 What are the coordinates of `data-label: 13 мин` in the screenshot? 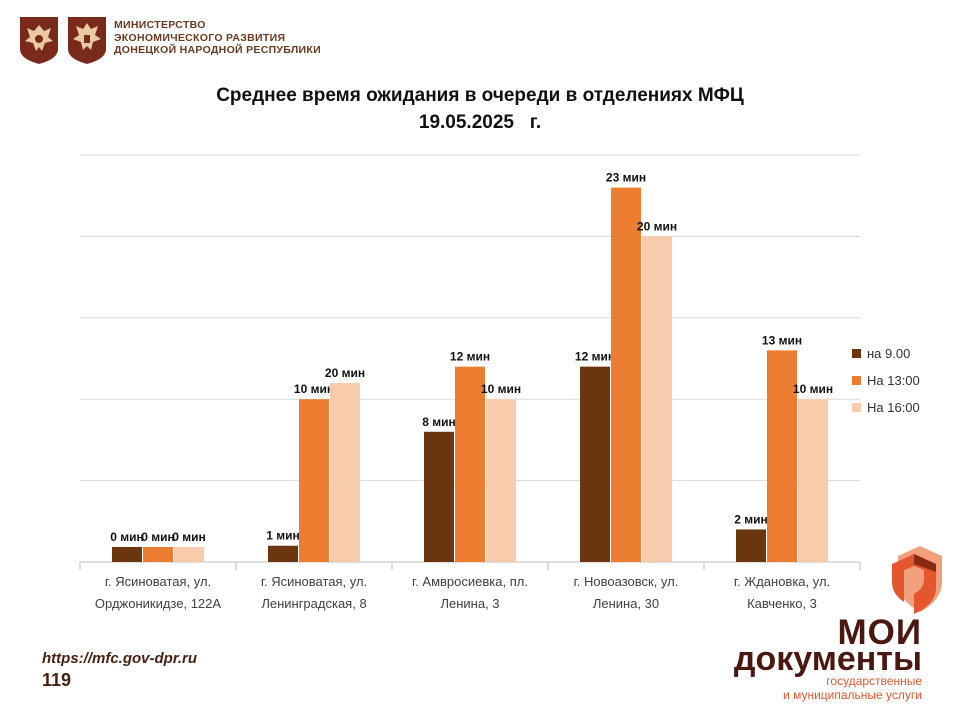 It's located at (782, 340).